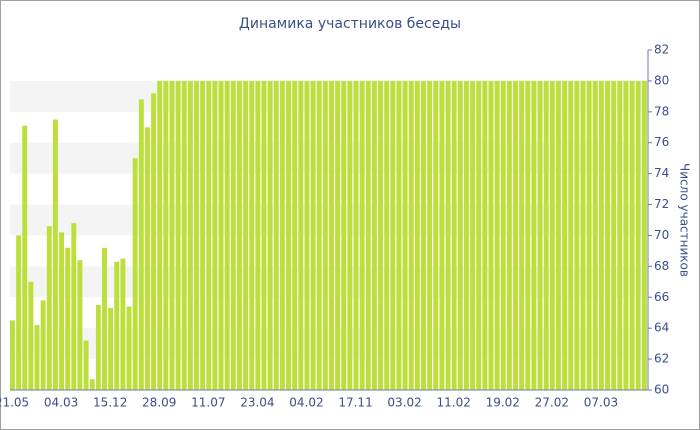 The image size is (700, 430). Describe the element at coordinates (661, 142) in the screenshot. I see `y-tick-label: 76` at that location.